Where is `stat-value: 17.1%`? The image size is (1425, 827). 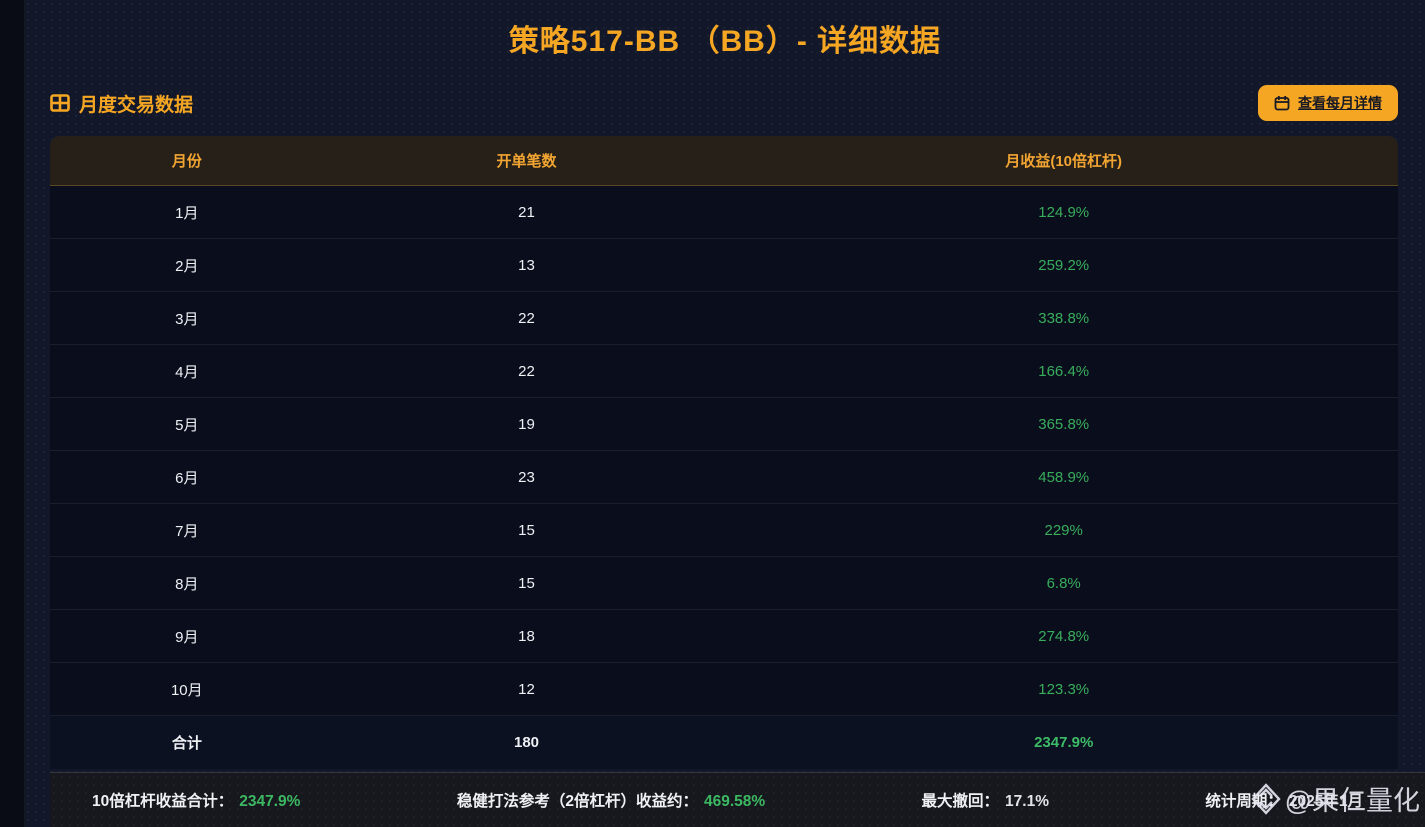 stat-value: 17.1% is located at coordinates (1027, 801).